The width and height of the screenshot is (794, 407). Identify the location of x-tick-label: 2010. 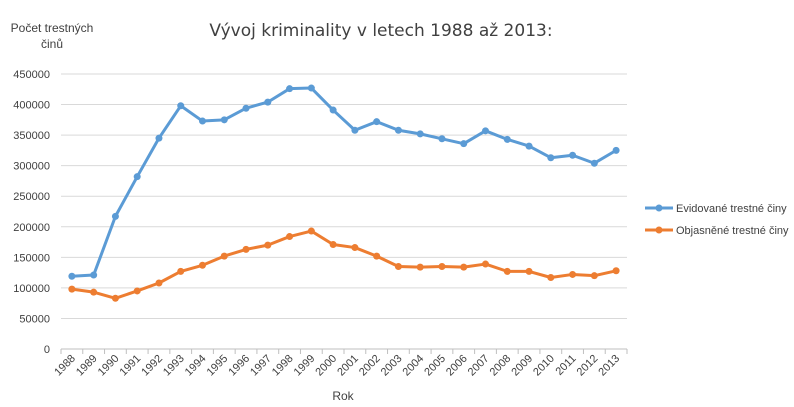
(544, 366).